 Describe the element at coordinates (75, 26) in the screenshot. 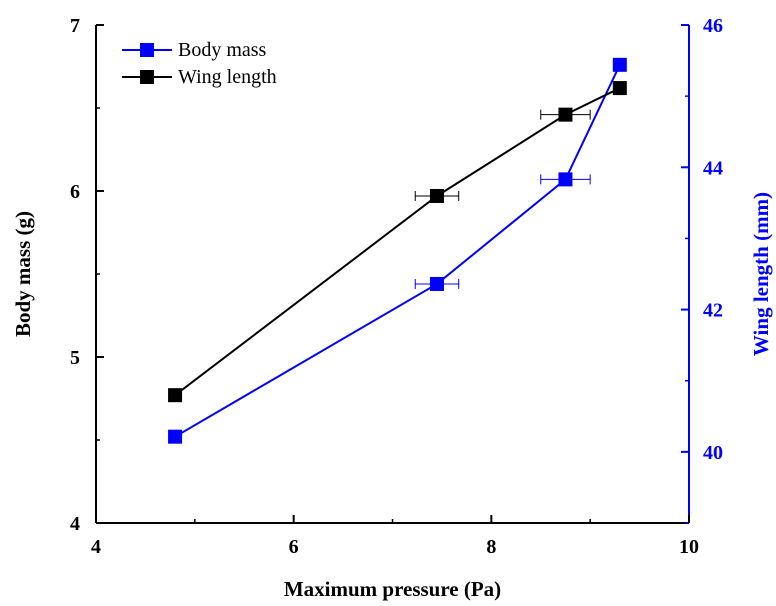

I see `y-left-tick-label: 7` at that location.